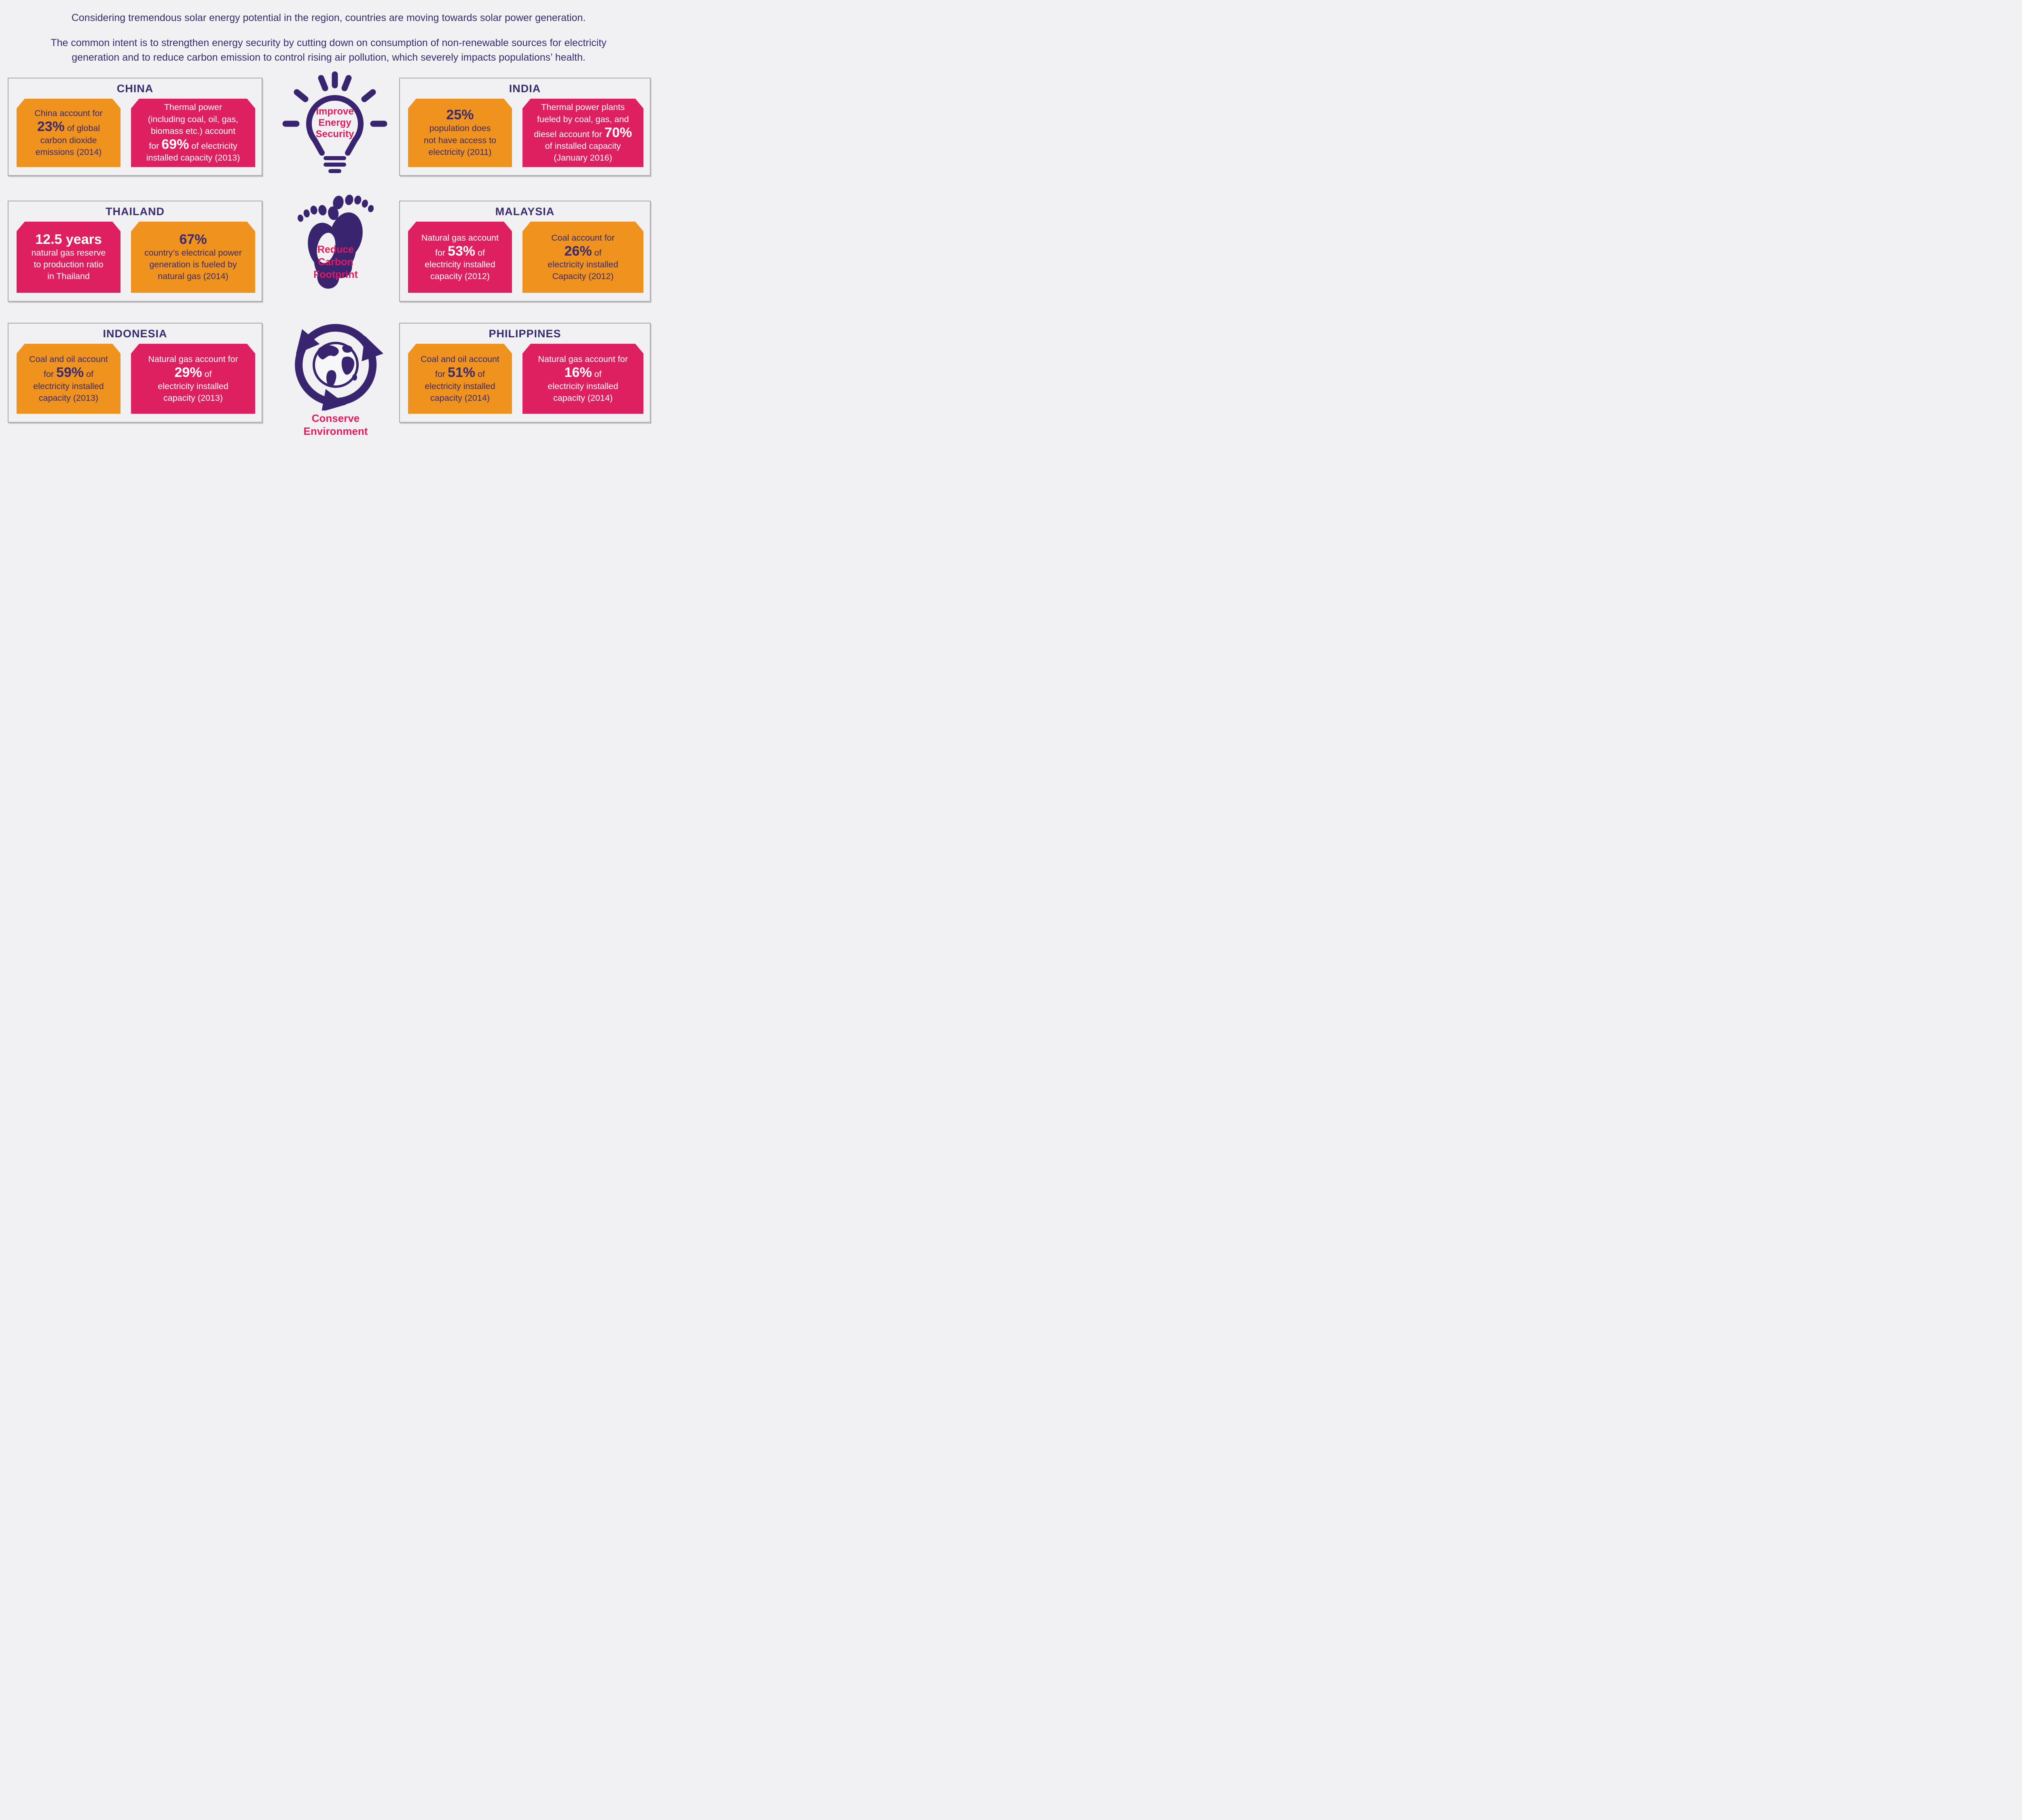  I want to click on stat-line: 16% of, so click(583, 372).